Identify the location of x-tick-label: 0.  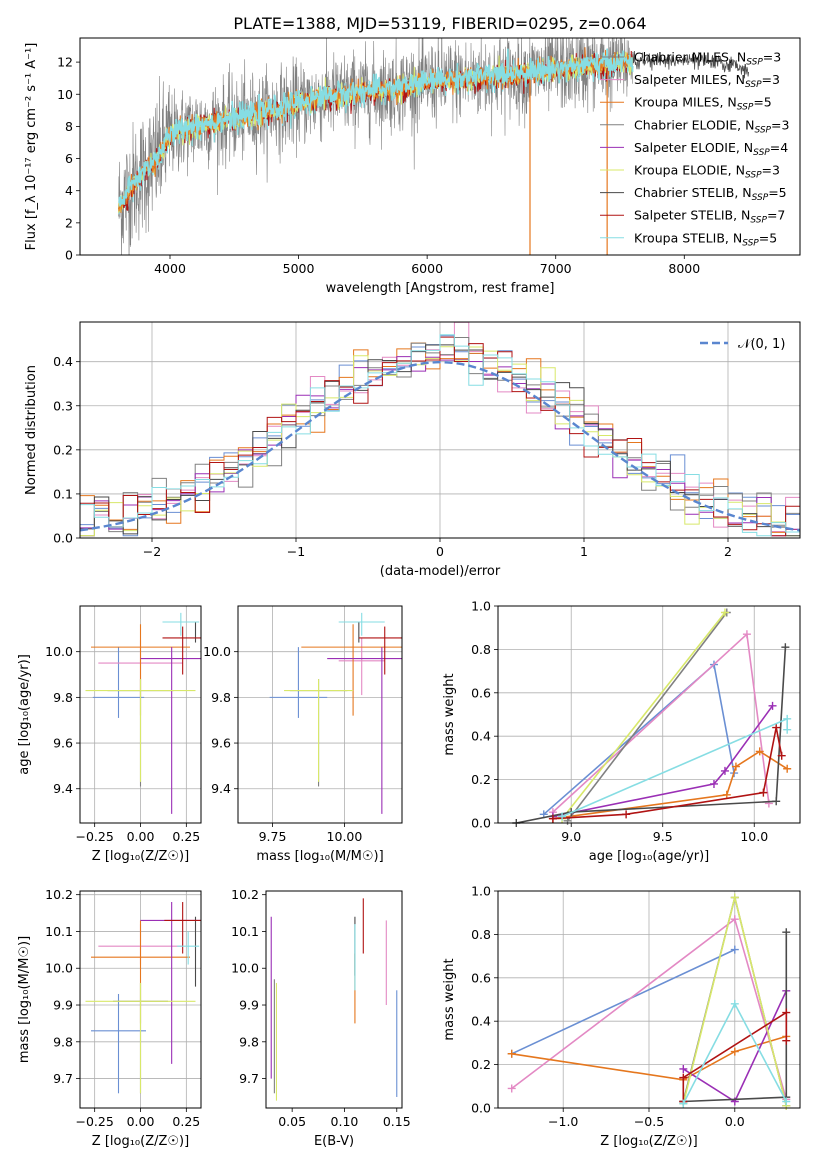
(440, 551).